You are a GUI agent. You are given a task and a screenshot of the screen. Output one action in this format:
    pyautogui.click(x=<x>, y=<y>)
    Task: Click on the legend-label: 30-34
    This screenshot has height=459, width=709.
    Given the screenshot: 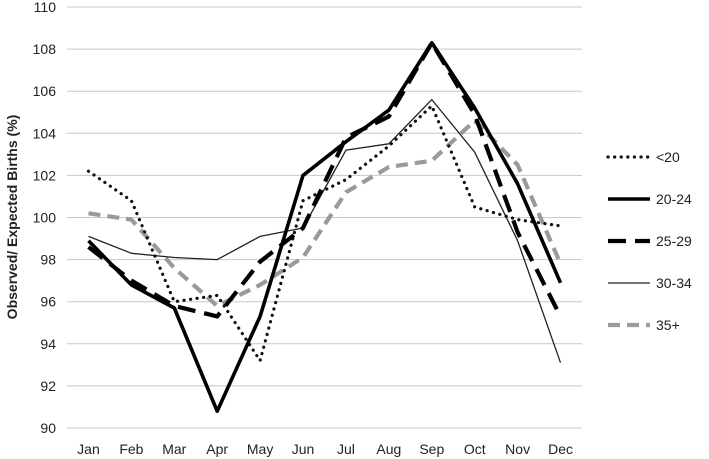 What is the action you would take?
    pyautogui.click(x=674, y=283)
    